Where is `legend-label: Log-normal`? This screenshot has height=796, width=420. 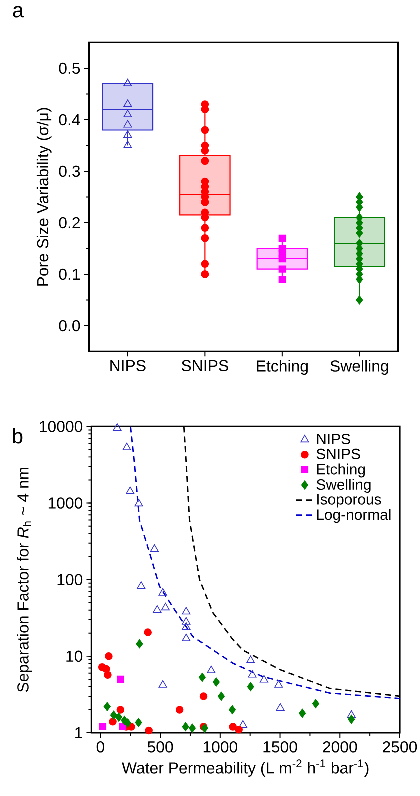 legend-label: Log-normal is located at coordinates (354, 516).